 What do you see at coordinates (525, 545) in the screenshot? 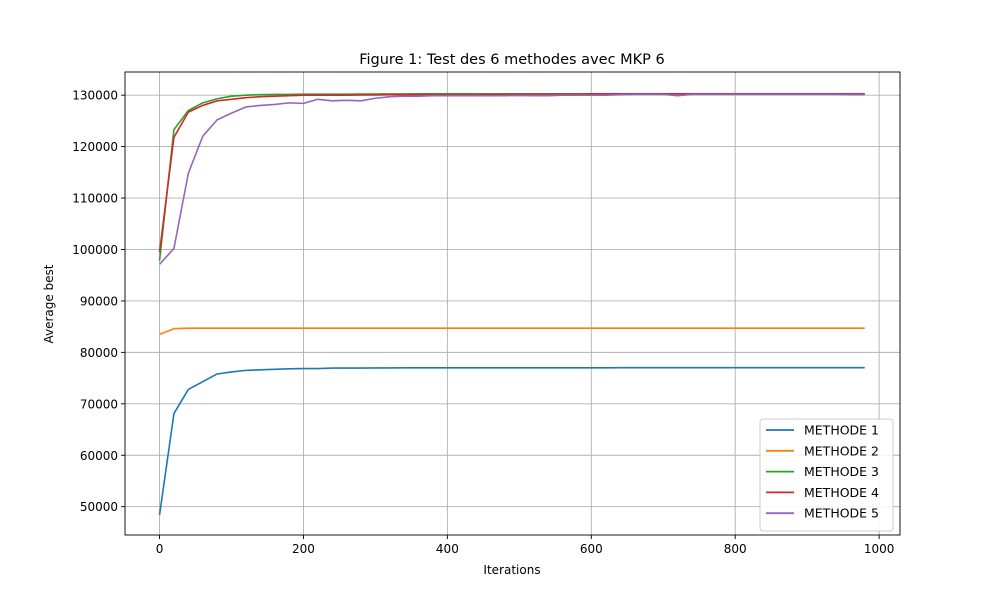
I see `x-axis-ticks: 0 200 400 600 800 1000` at bounding box center [525, 545].